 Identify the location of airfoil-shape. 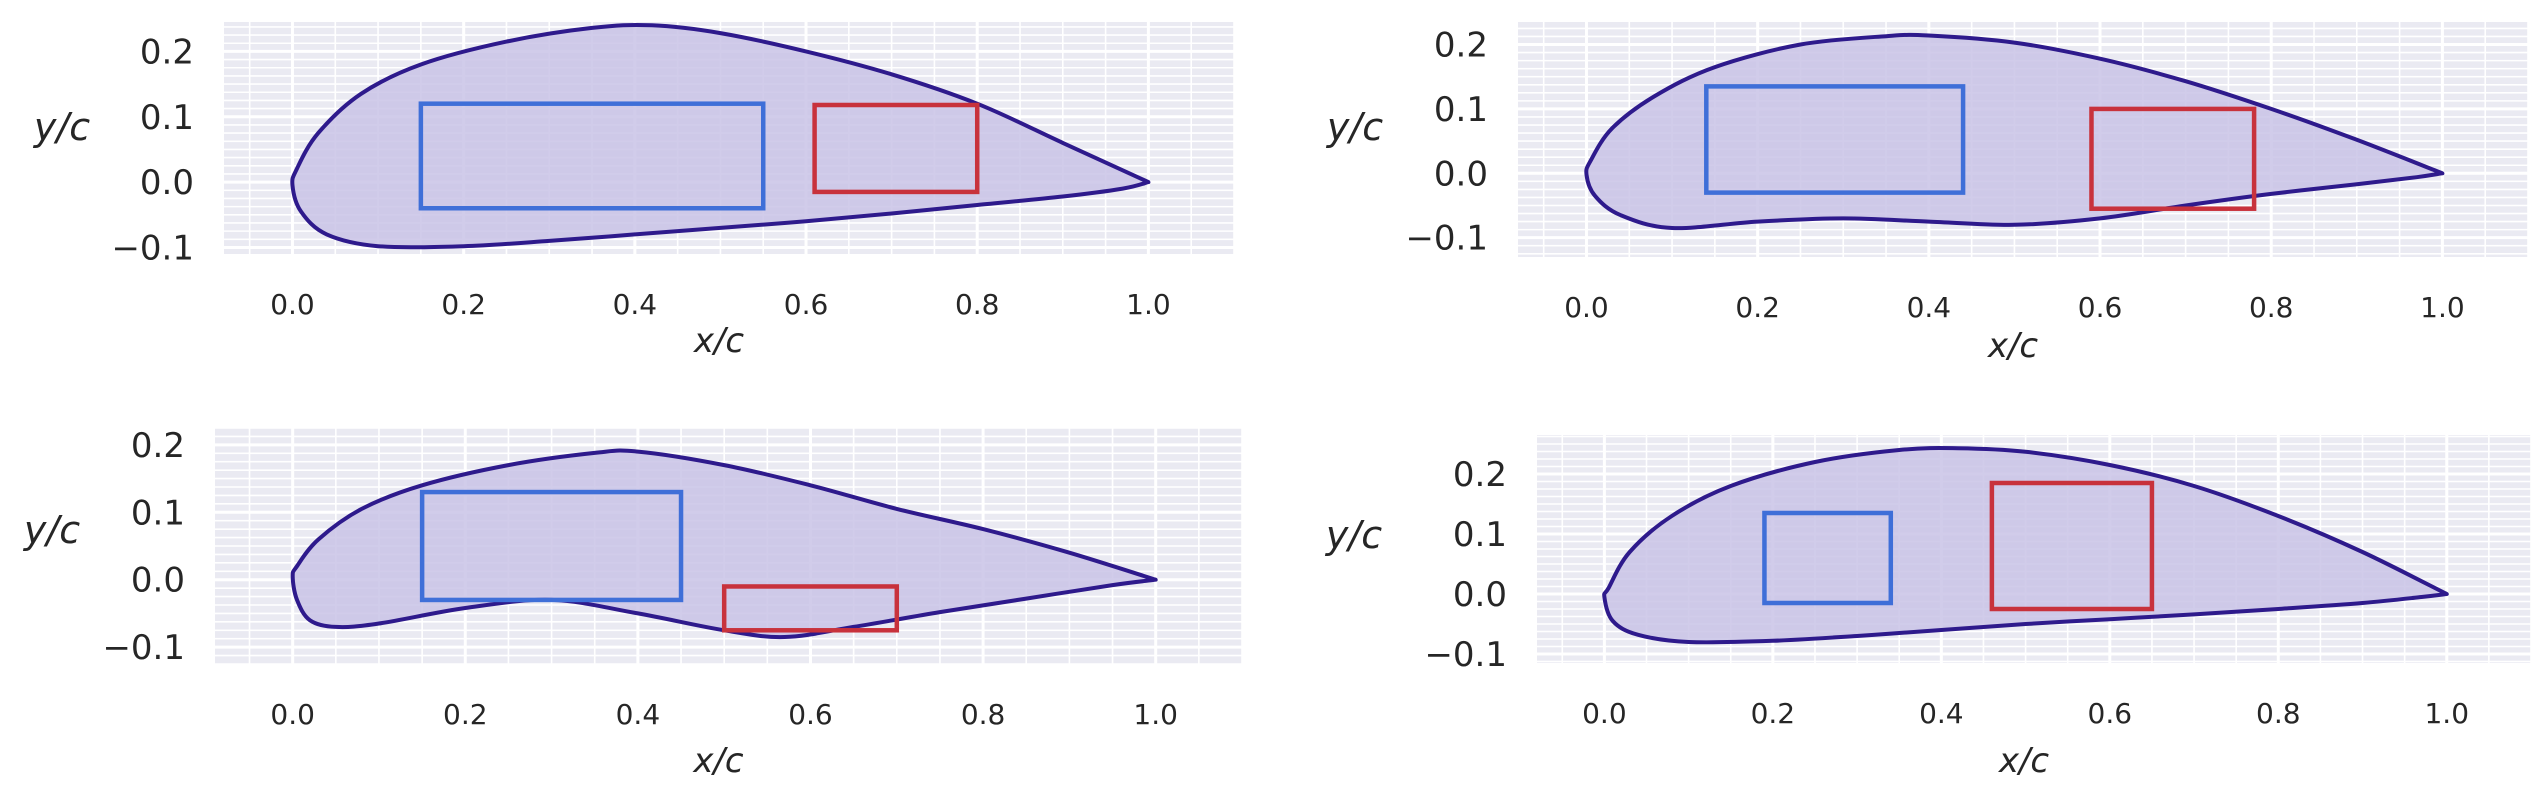
(2025, 545).